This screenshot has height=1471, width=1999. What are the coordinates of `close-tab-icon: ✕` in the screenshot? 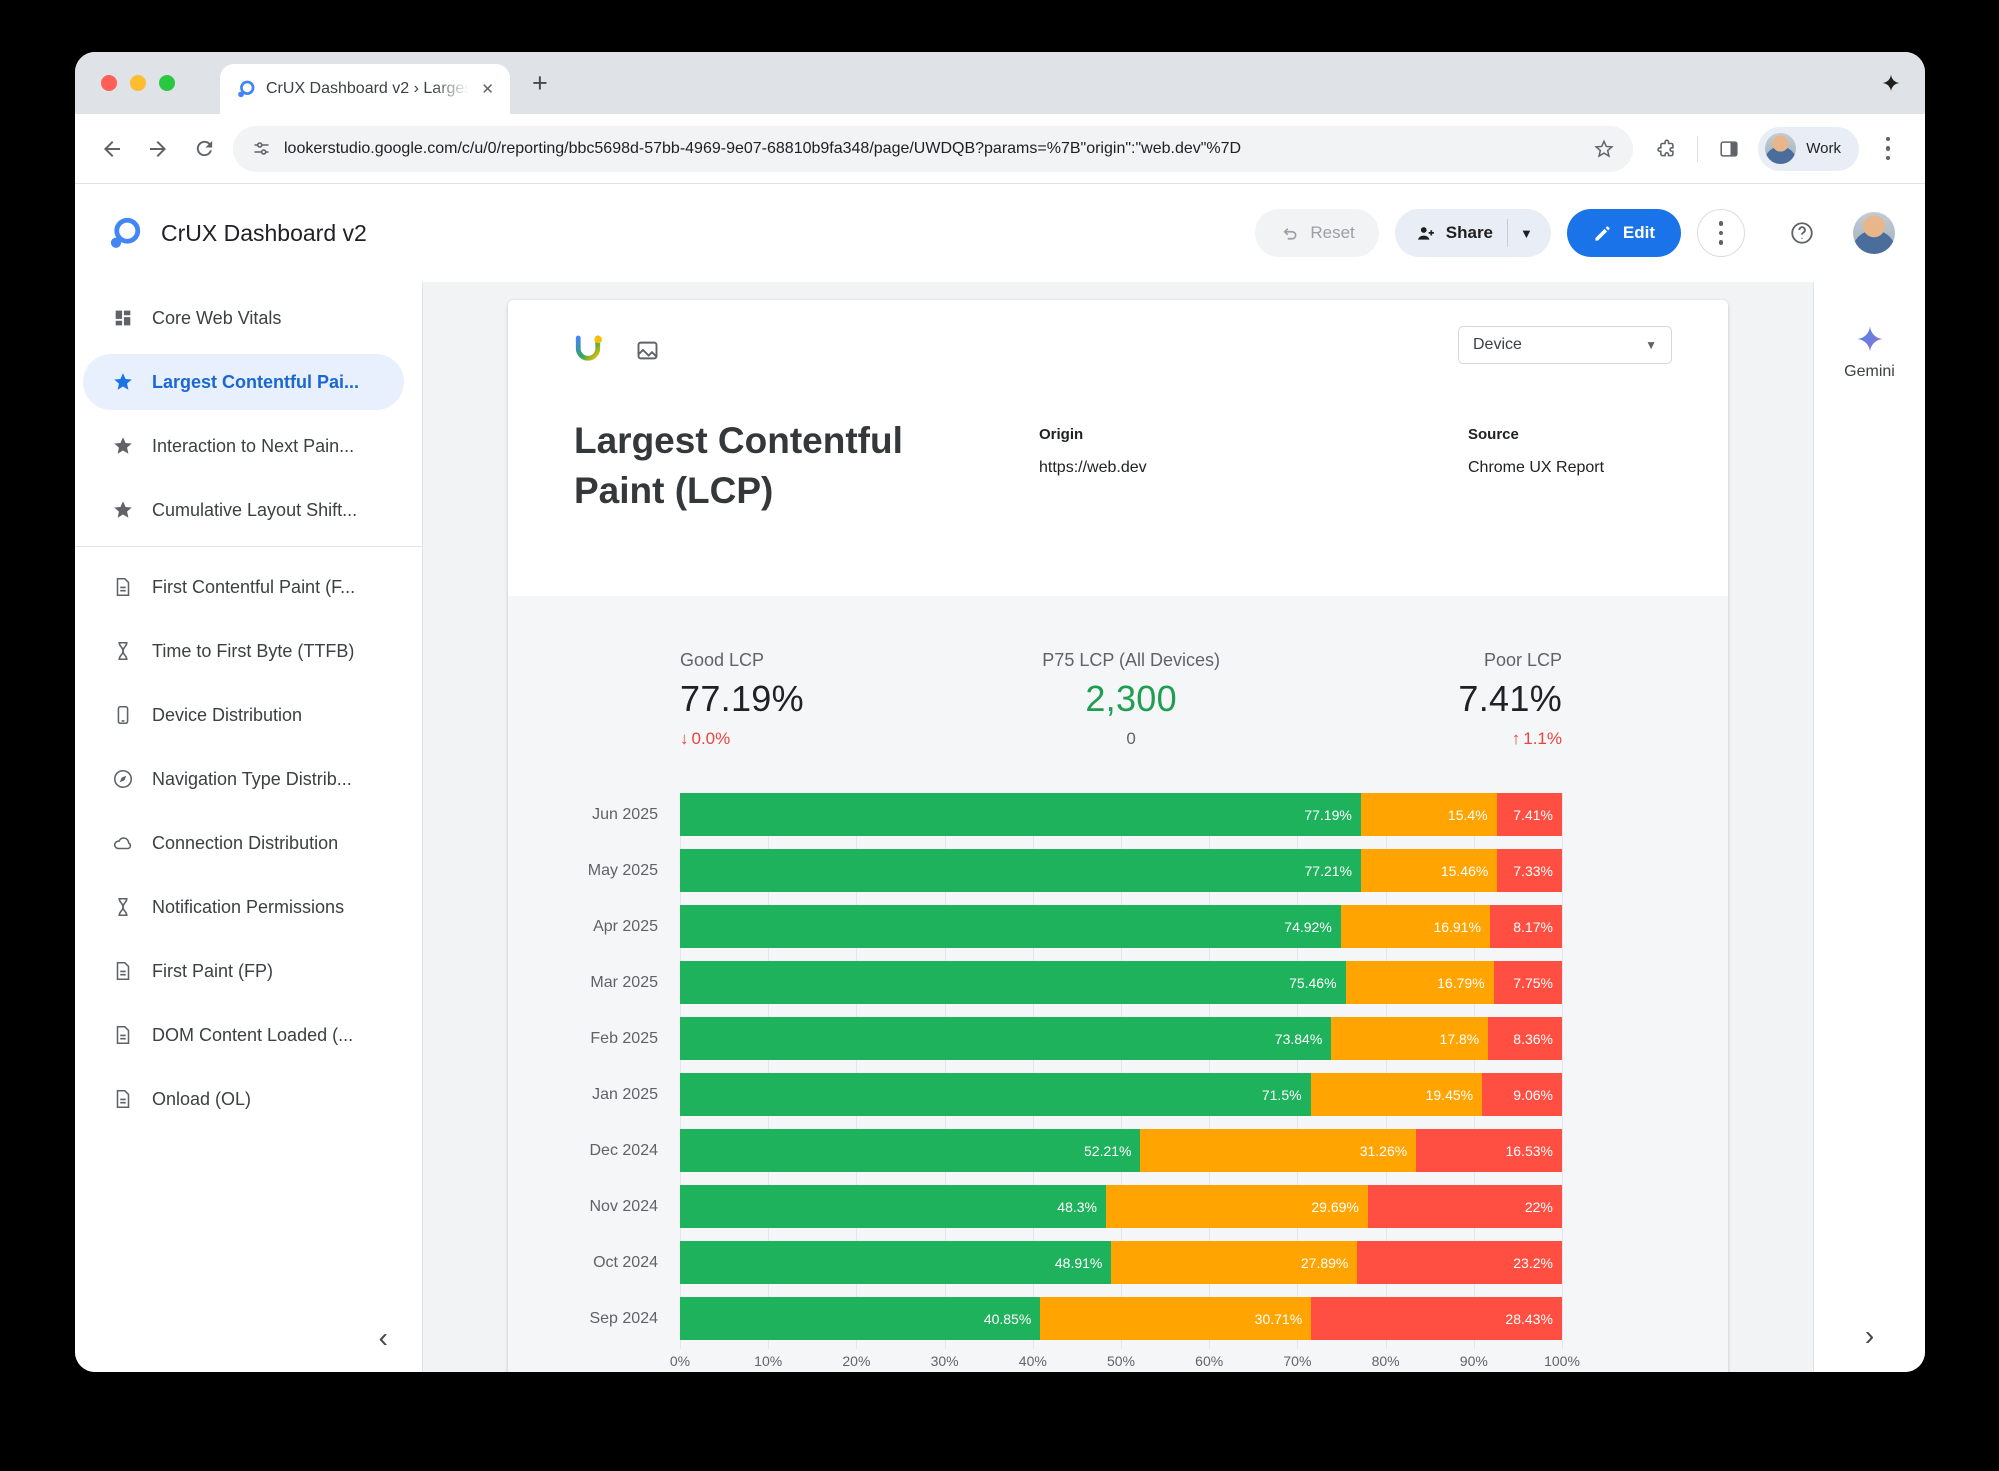 It's located at (487, 89).